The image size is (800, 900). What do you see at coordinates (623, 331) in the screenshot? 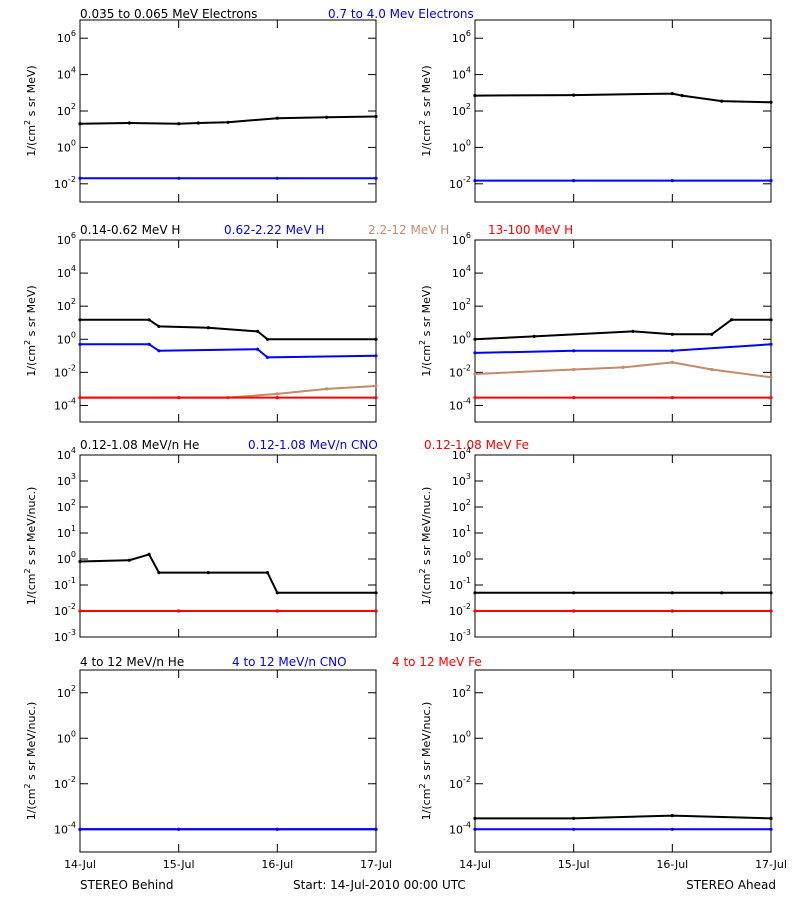
I see `protons-ahead-frame` at bounding box center [623, 331].